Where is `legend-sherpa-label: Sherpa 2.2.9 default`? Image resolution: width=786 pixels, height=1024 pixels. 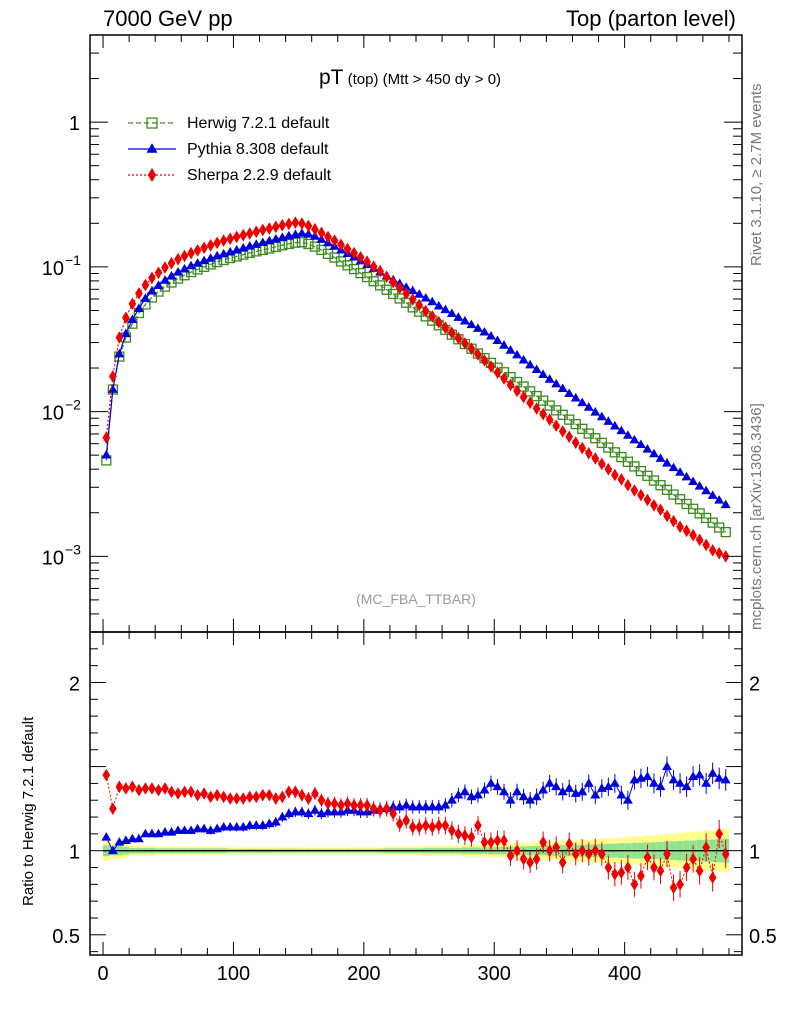 legend-sherpa-label: Sherpa 2.2.9 default is located at coordinates (259, 175).